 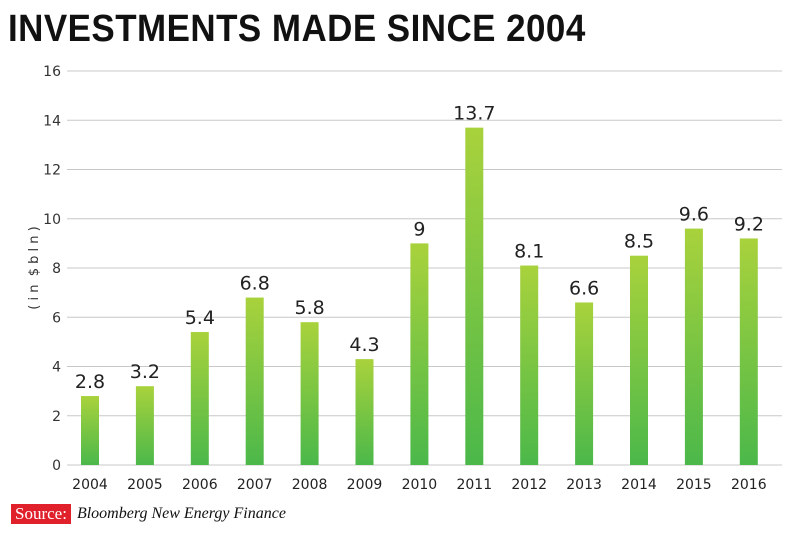 I want to click on bar-2006, so click(x=199, y=398).